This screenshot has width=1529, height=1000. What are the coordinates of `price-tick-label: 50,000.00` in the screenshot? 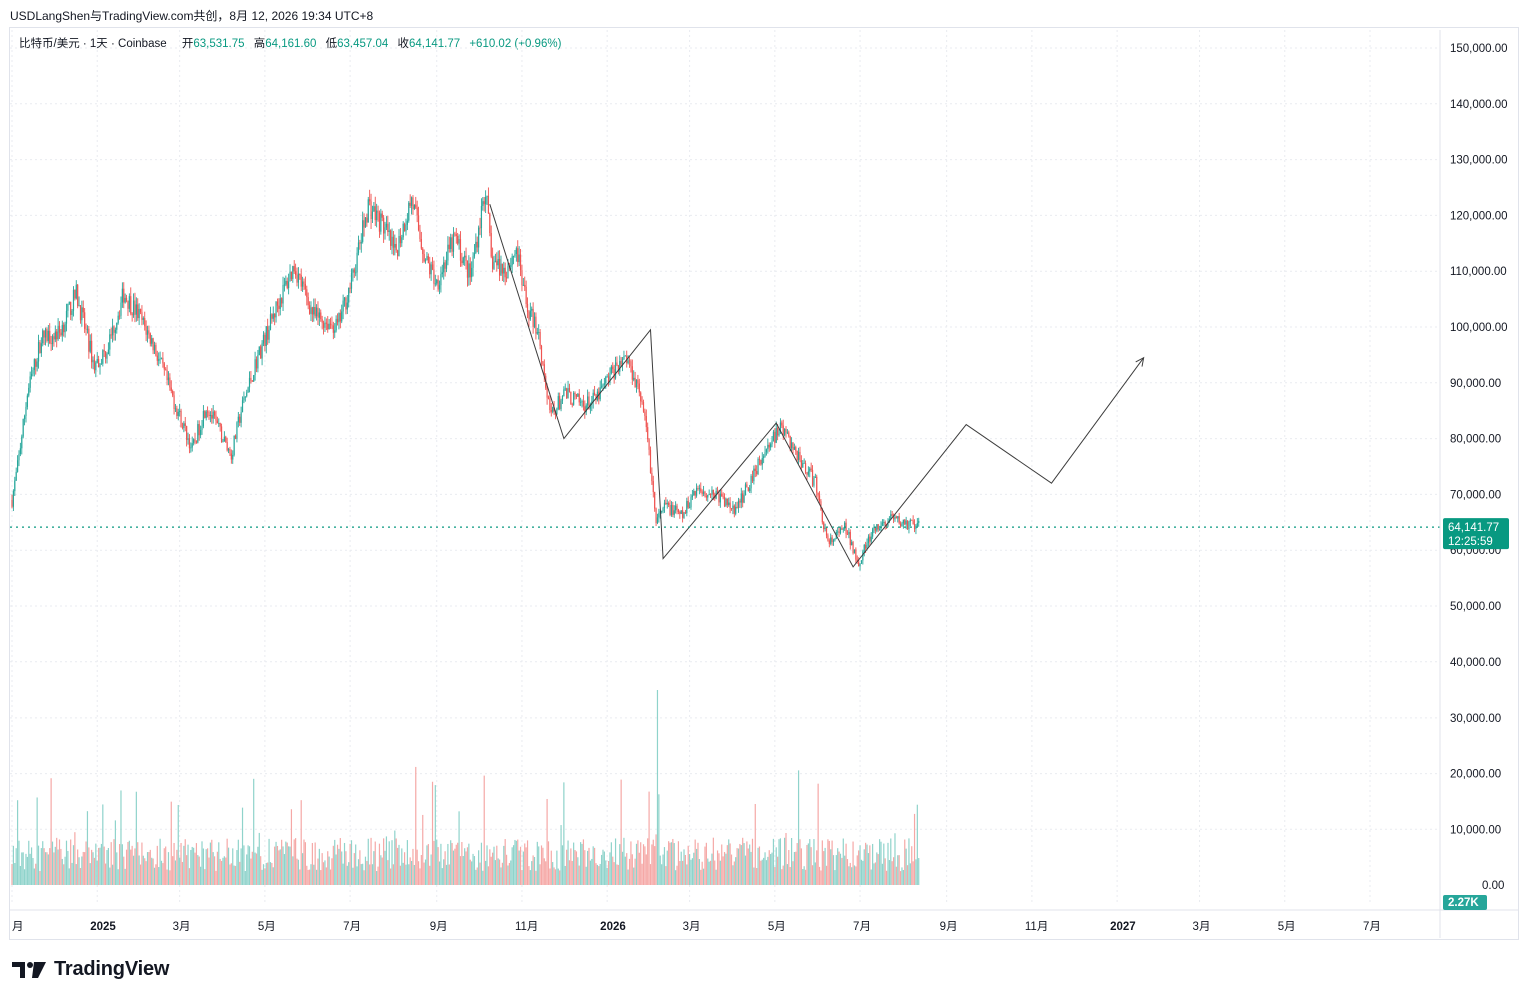 It's located at (1475, 607).